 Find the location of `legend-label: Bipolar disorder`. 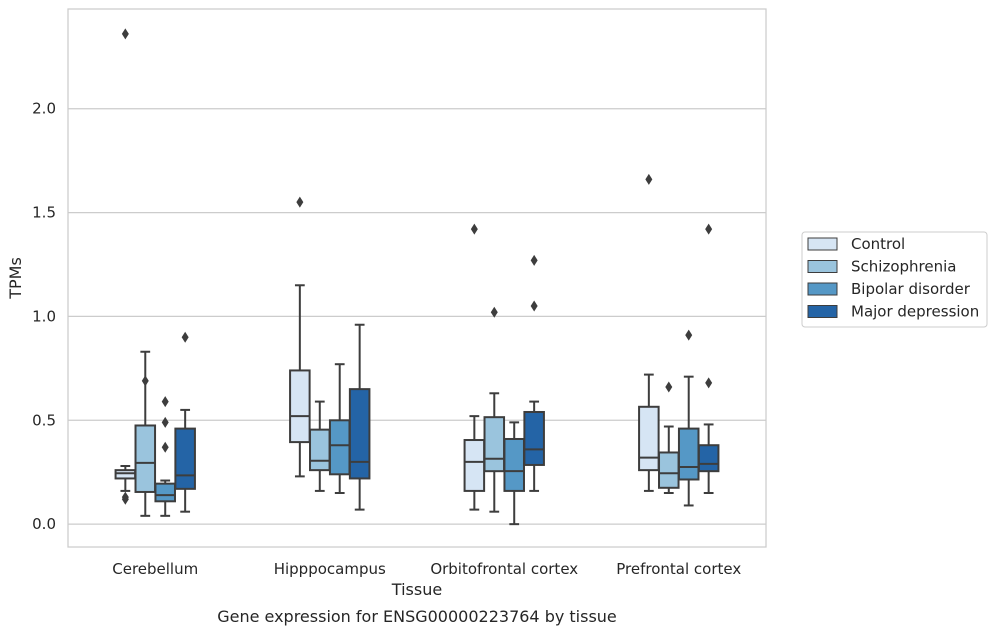

legend-label: Bipolar disorder is located at coordinates (911, 289).